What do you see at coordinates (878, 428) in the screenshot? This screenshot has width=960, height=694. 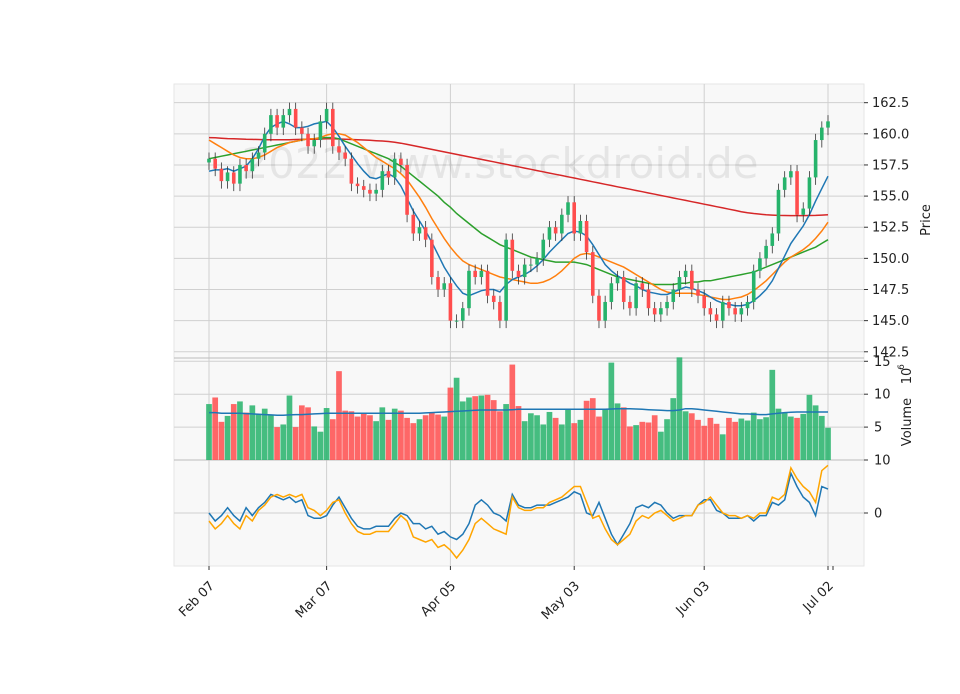 I see `volume-tick-label-2: 5` at bounding box center [878, 428].